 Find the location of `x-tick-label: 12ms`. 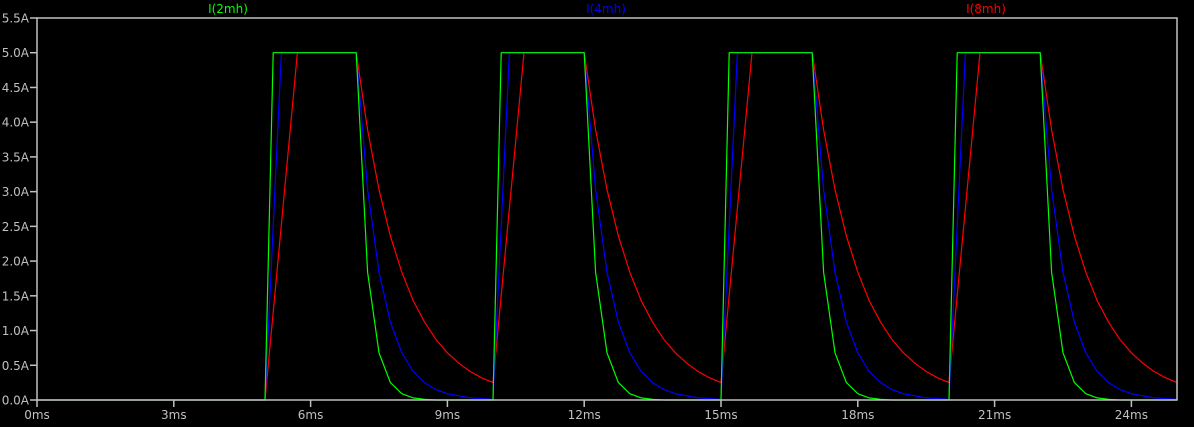

x-tick-label: 12ms is located at coordinates (584, 415).